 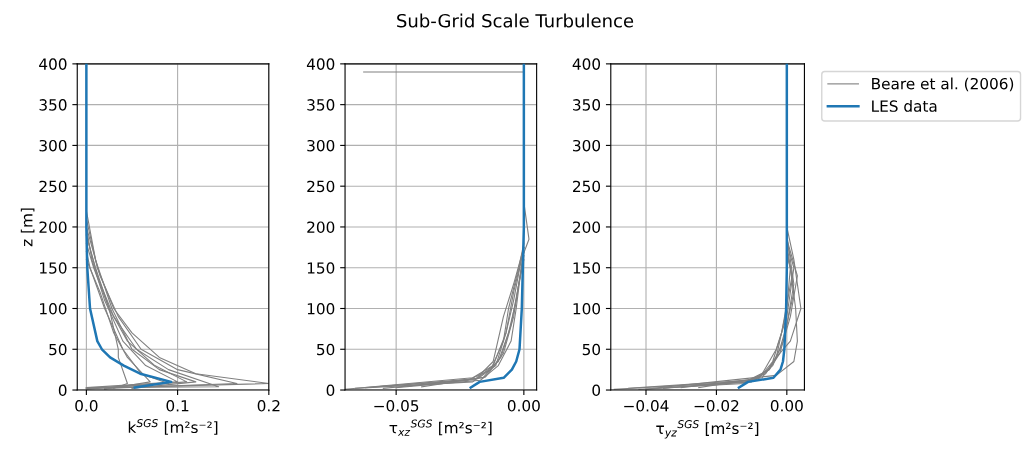 What do you see at coordinates (396, 406) in the screenshot?
I see `x-tick-label: −0.05` at bounding box center [396, 406].